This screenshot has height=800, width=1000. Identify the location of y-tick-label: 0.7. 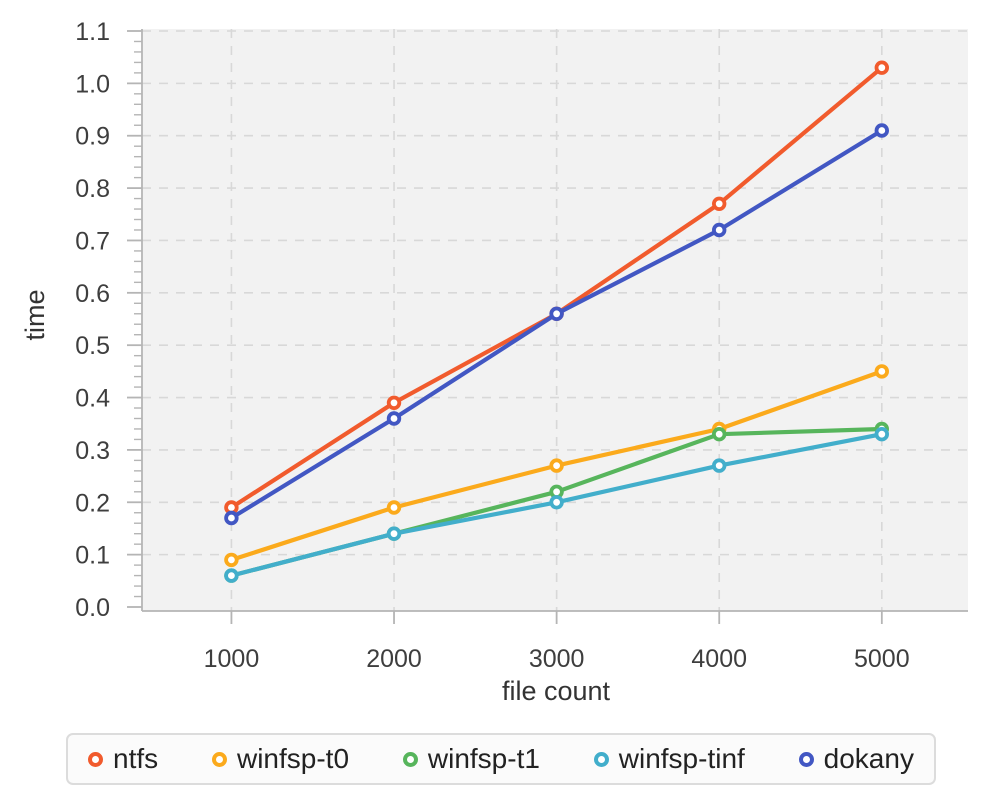
(92, 241).